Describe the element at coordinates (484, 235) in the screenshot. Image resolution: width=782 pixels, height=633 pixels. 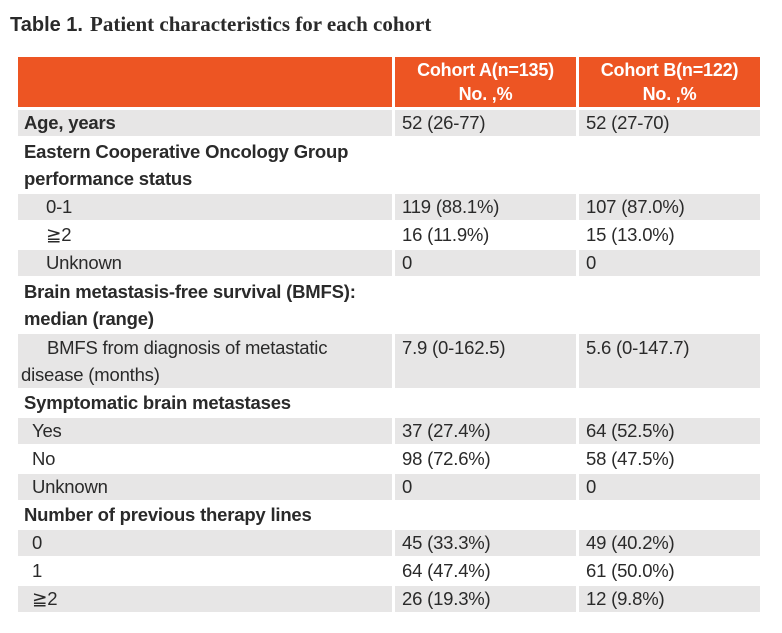
I see `cohort-a-value: 16 (11.9%)` at that location.